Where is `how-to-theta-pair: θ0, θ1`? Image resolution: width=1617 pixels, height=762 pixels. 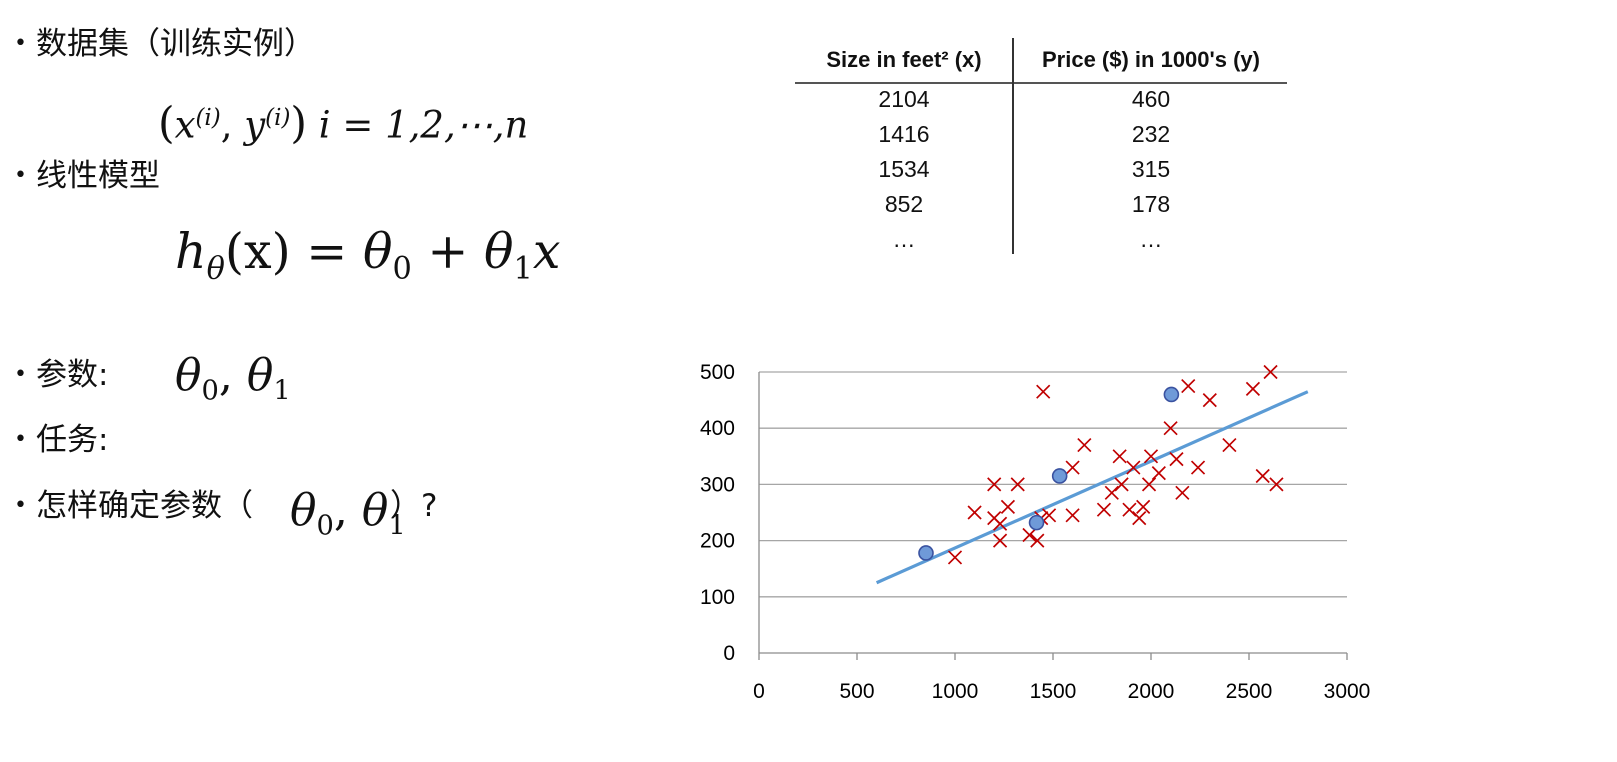
how-to-theta-pair: θ0, θ1 is located at coordinates (348, 513).